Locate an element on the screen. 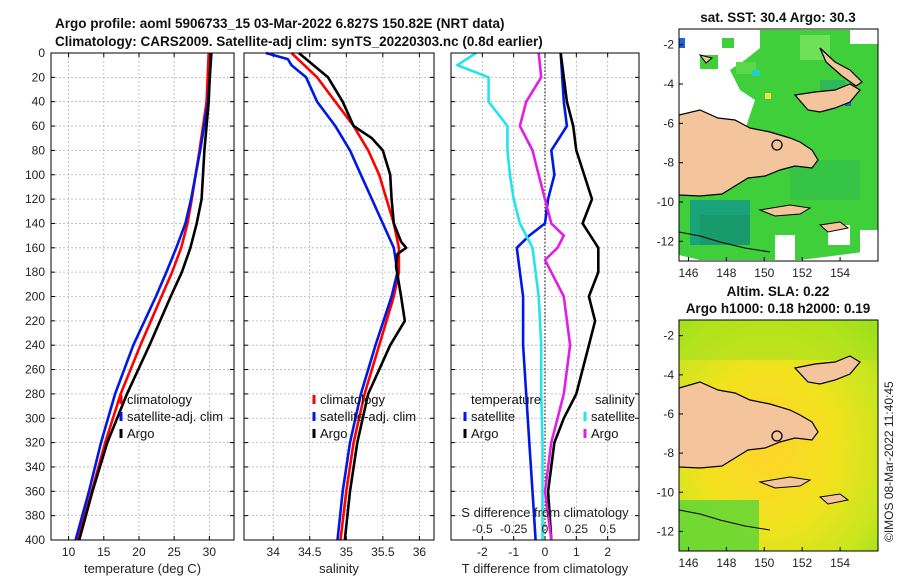 Image resolution: width=900 pixels, height=580 pixels. y-tick-label: 240 is located at coordinates (35, 345).